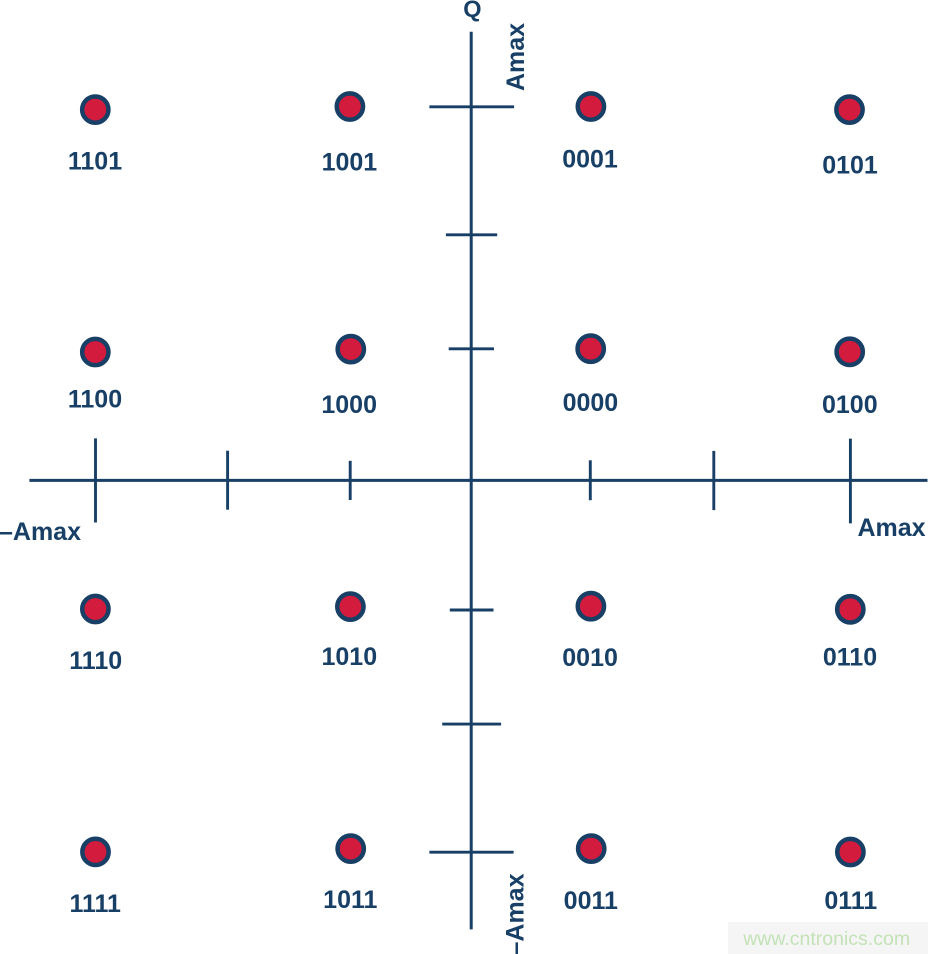  Describe the element at coordinates (850, 658) in the screenshot. I see `svg-text: 0110` at that location.